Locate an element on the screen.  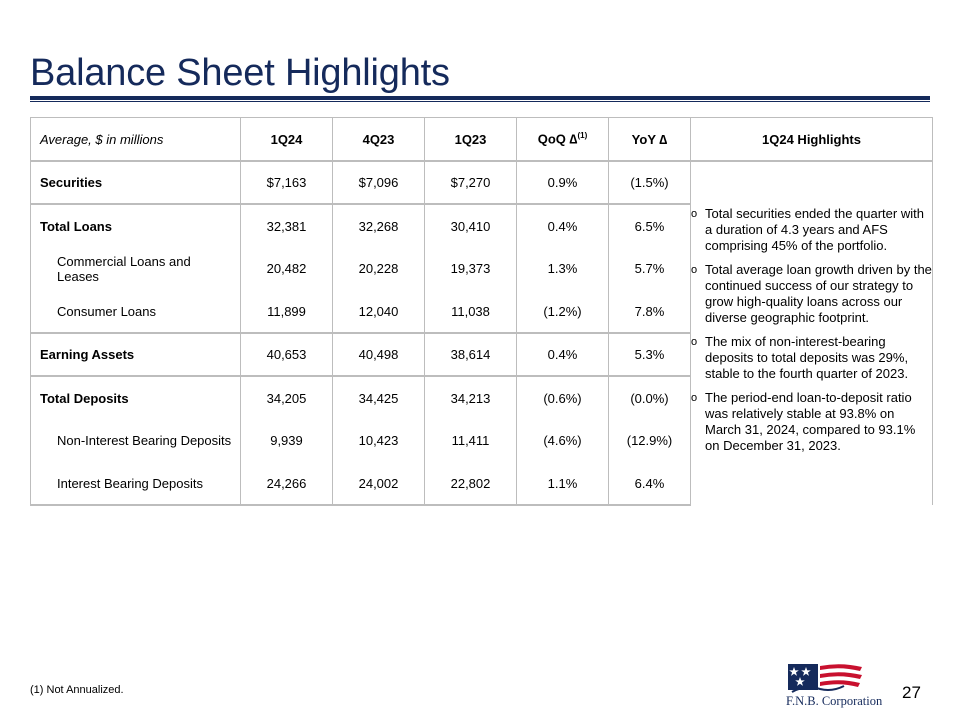
slide-title: Balance Sheet Highlights is located at coordinates (240, 73).